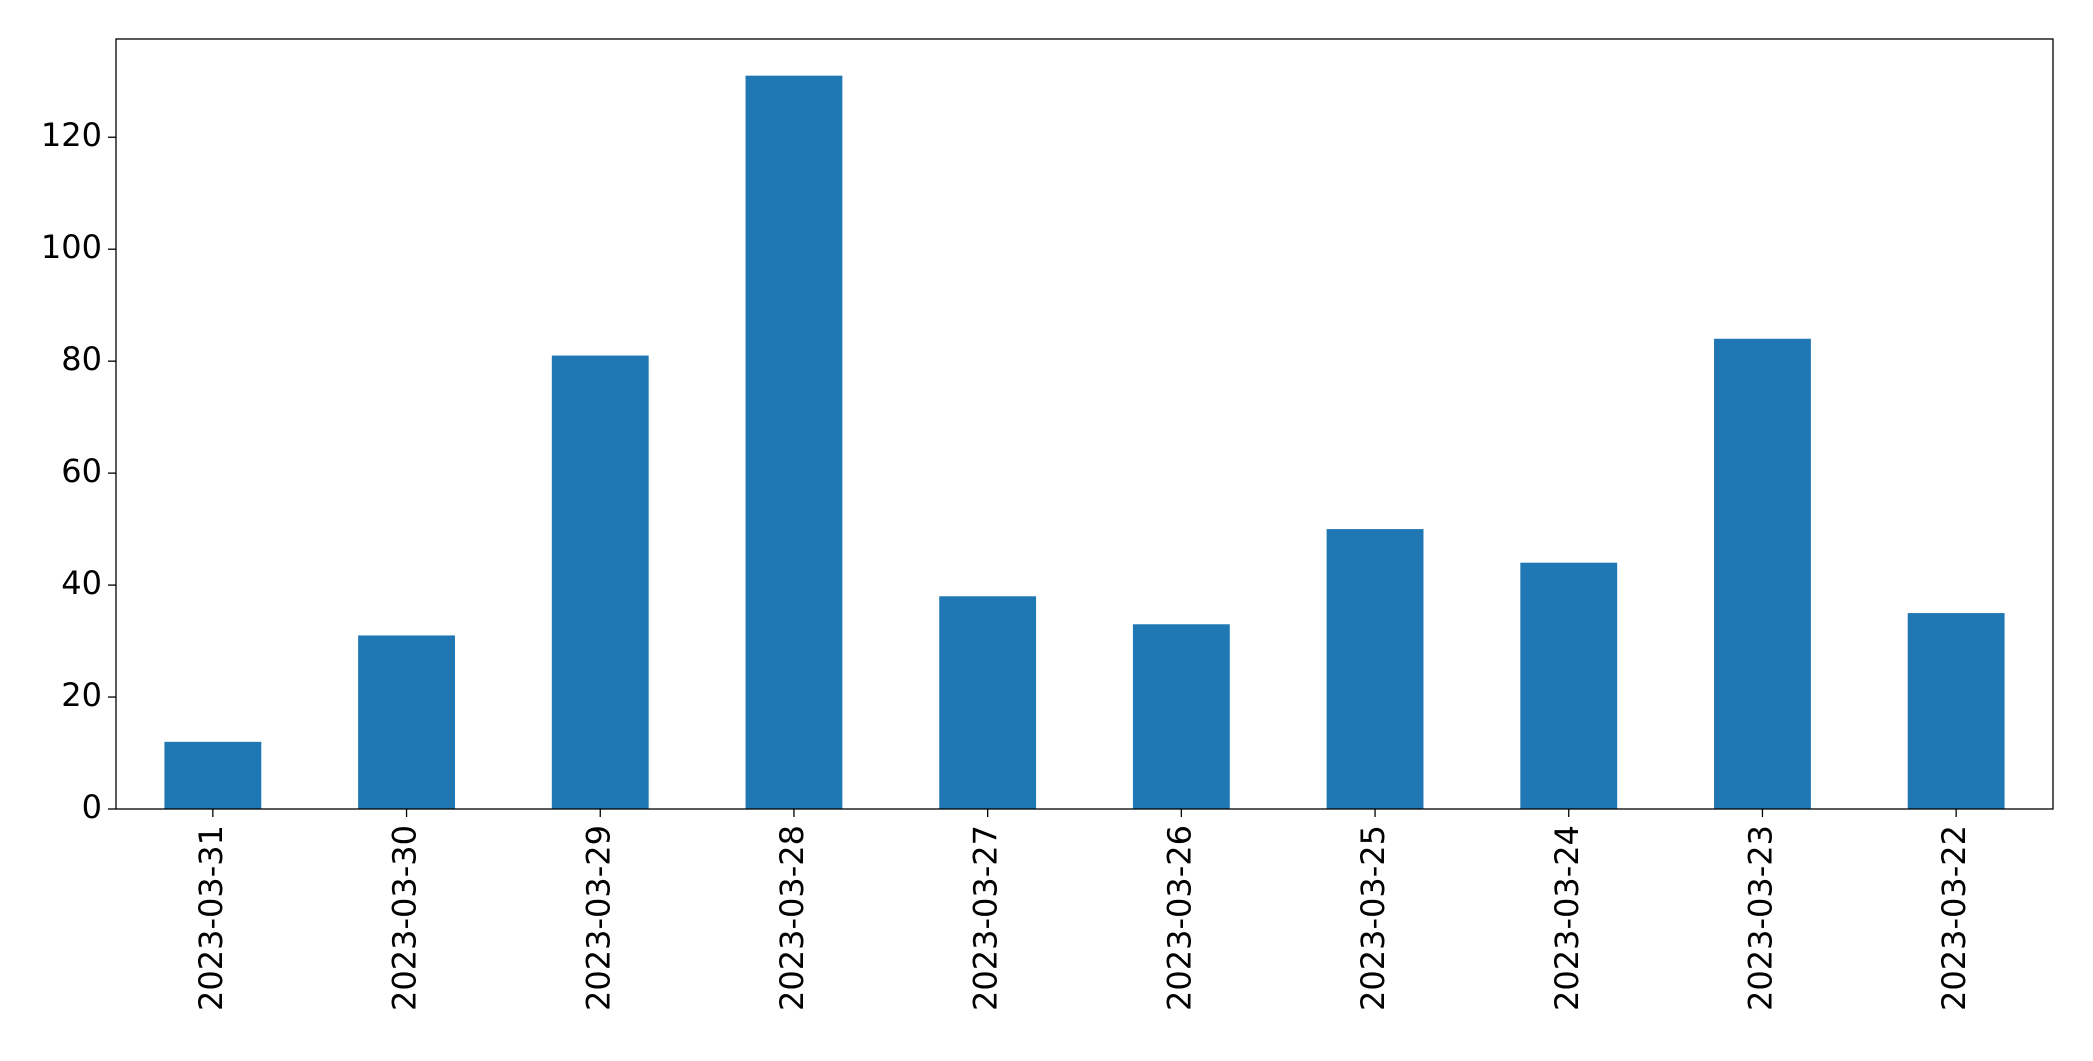 This screenshot has height=1061, width=2093. What do you see at coordinates (211, 918) in the screenshot?
I see `x-tick-label: 2023-03-31` at bounding box center [211, 918].